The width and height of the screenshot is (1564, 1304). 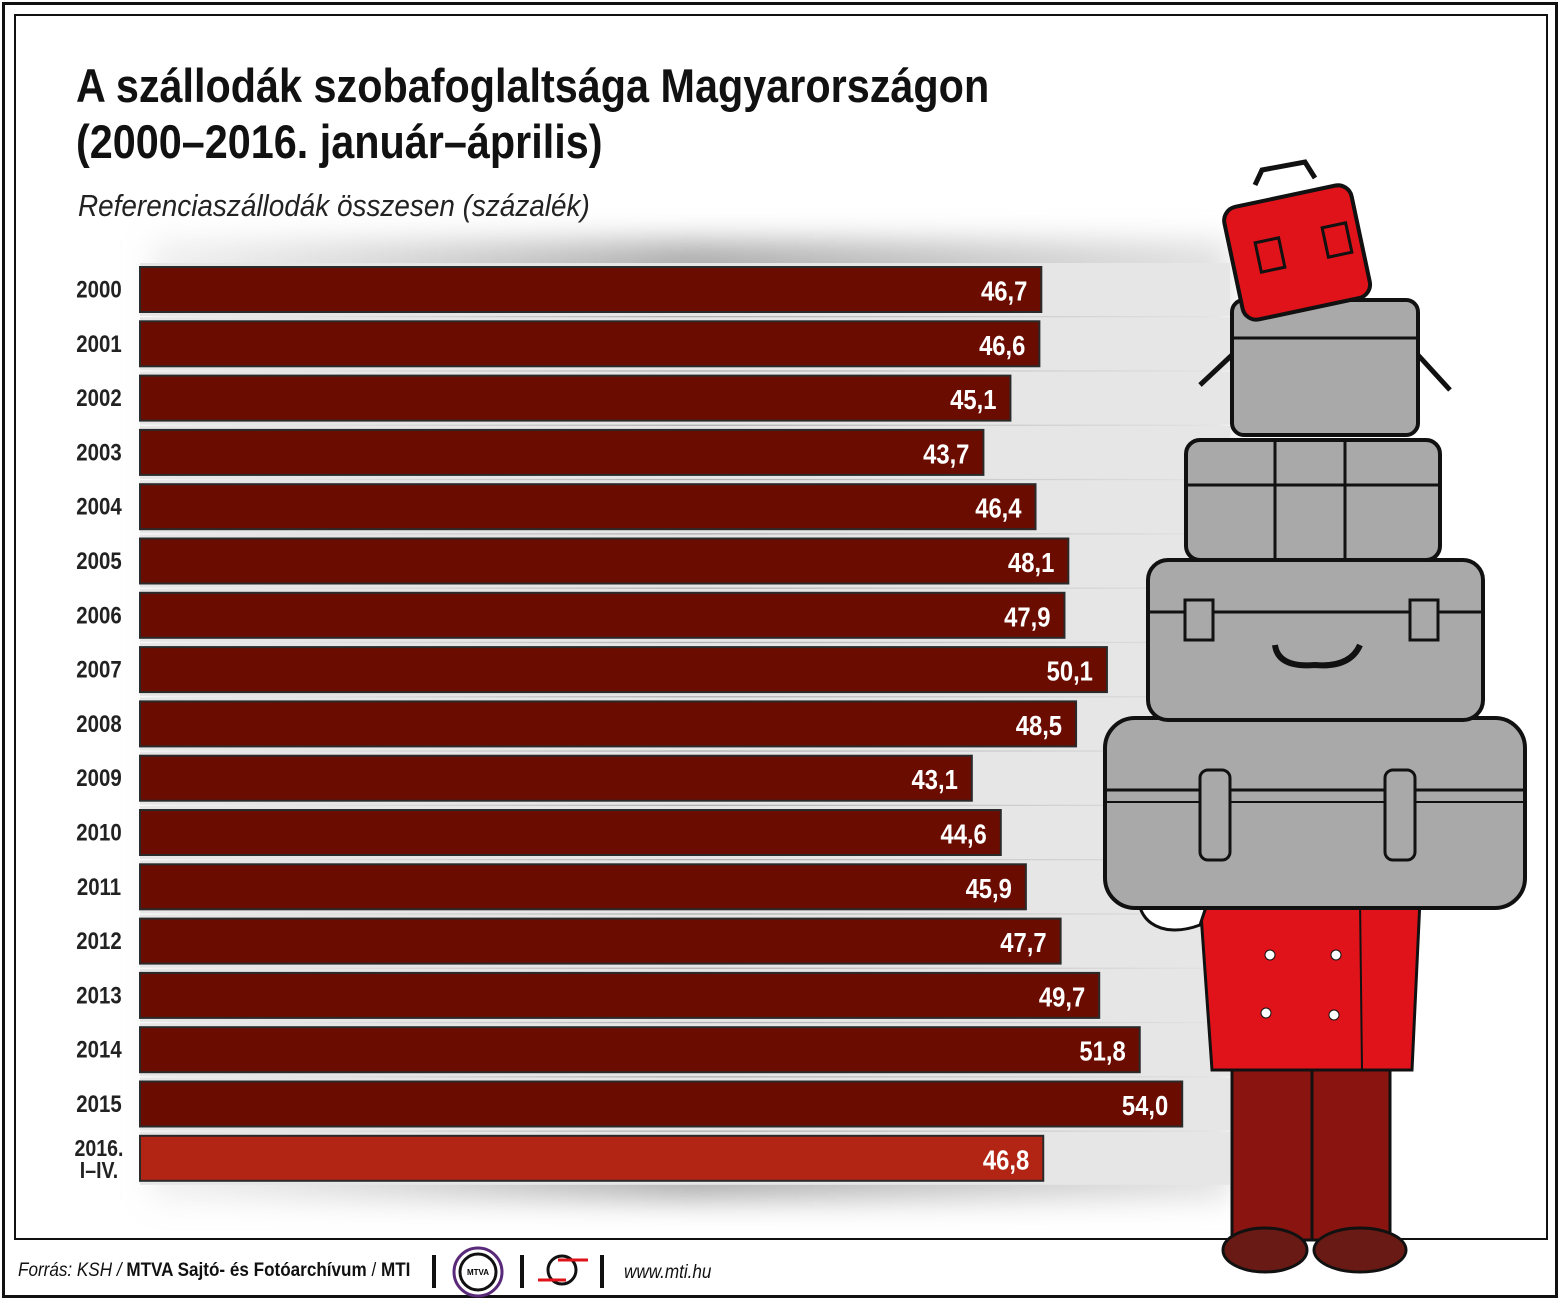 I want to click on data-label: 48,1, so click(x=1031, y=562).